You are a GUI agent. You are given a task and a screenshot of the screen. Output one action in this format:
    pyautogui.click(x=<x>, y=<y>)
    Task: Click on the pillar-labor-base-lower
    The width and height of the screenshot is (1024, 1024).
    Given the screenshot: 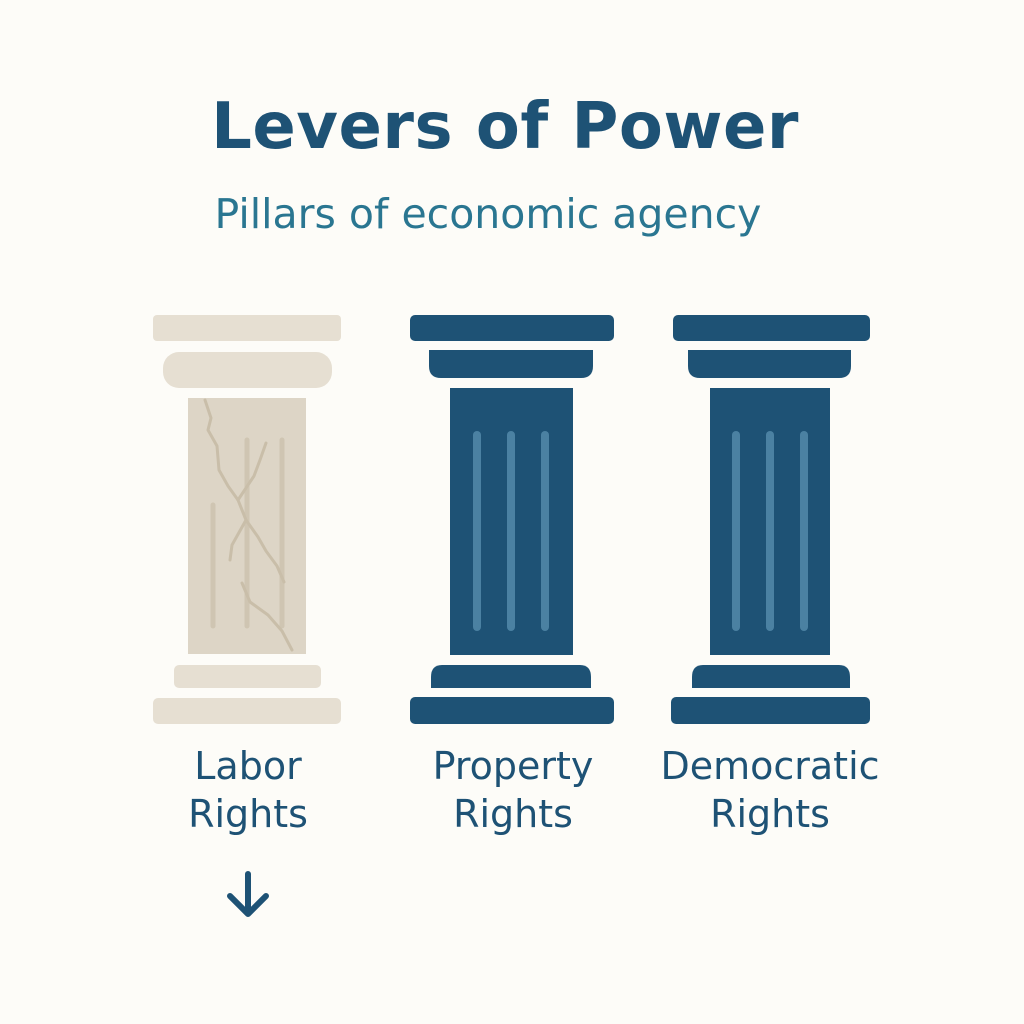 What is the action you would take?
    pyautogui.click(x=247, y=711)
    